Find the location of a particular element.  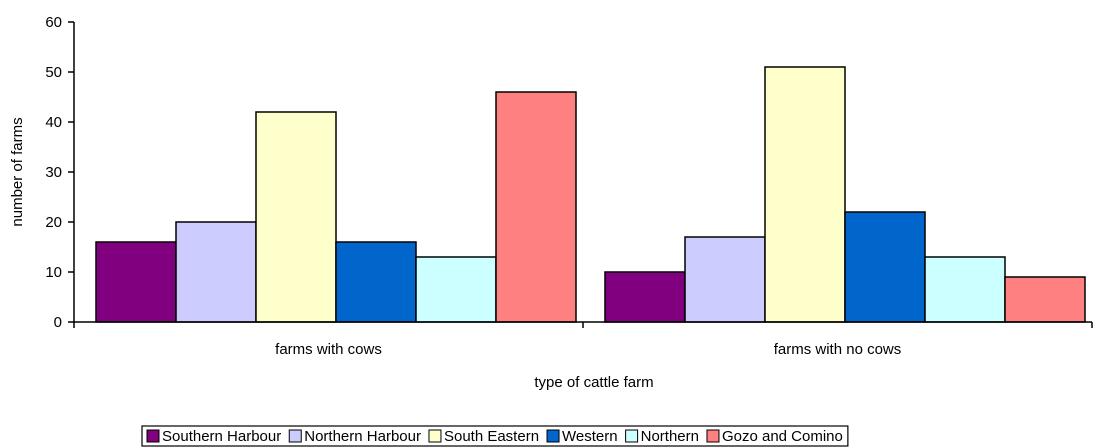

legend-label-5: Northern is located at coordinates (670, 436).